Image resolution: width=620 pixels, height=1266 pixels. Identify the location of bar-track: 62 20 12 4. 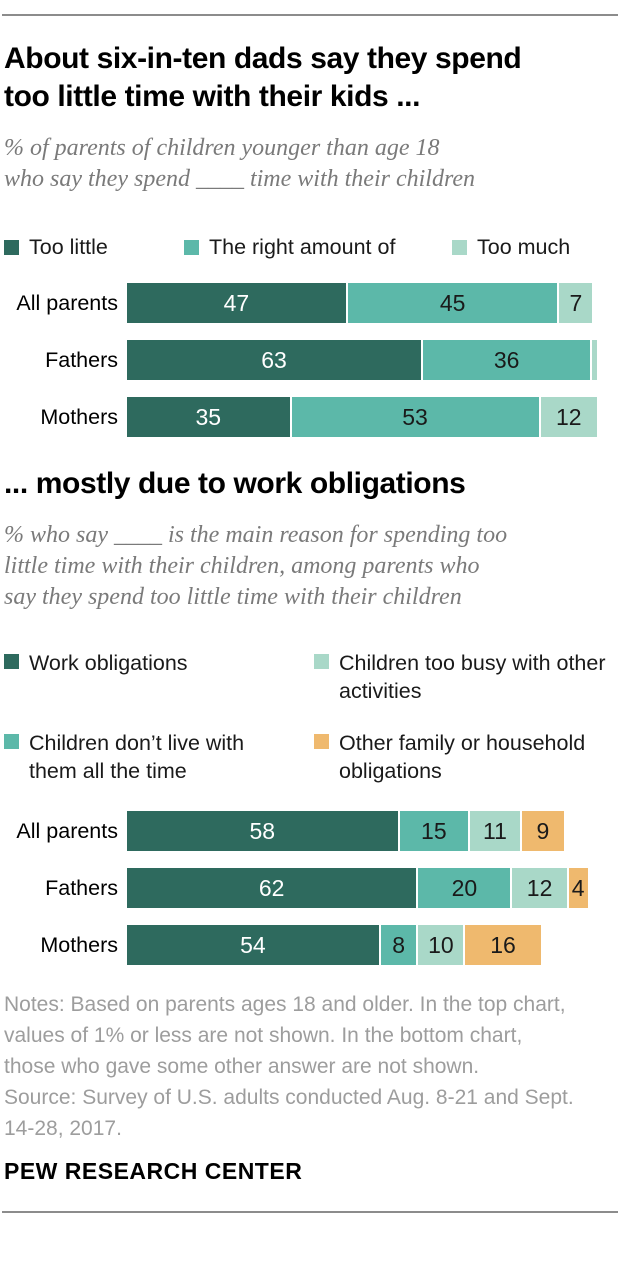
(362, 888).